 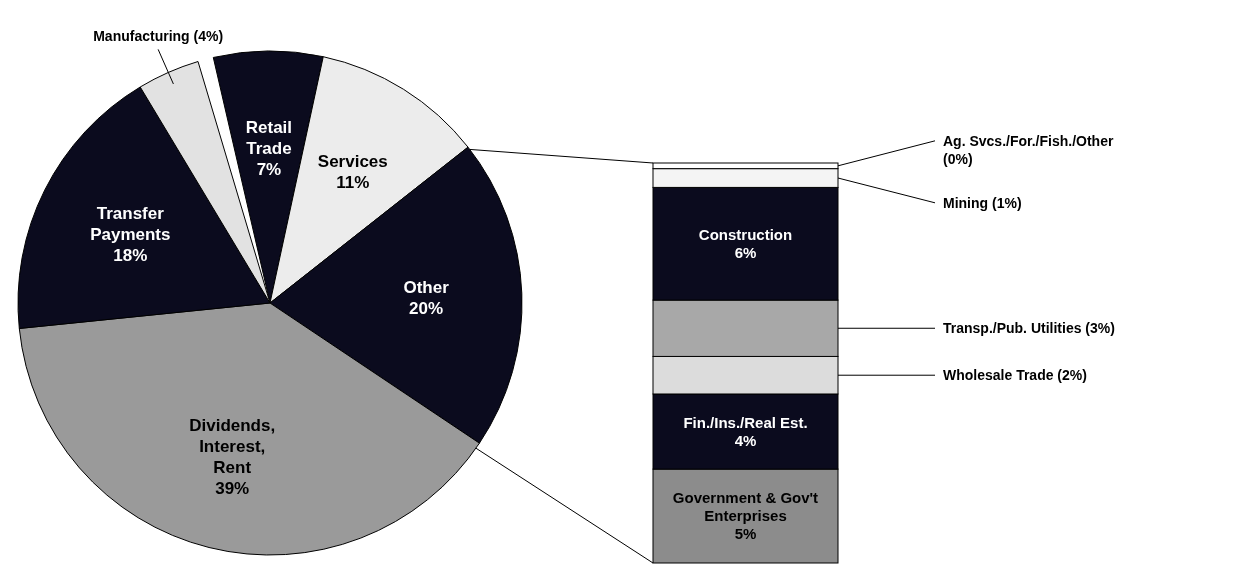 I want to click on data-label: 39%, so click(x=232, y=488).